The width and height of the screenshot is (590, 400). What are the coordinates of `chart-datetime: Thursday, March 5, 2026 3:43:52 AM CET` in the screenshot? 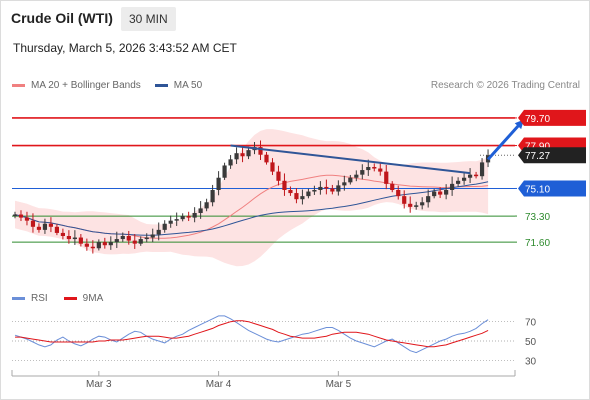 It's located at (125, 48).